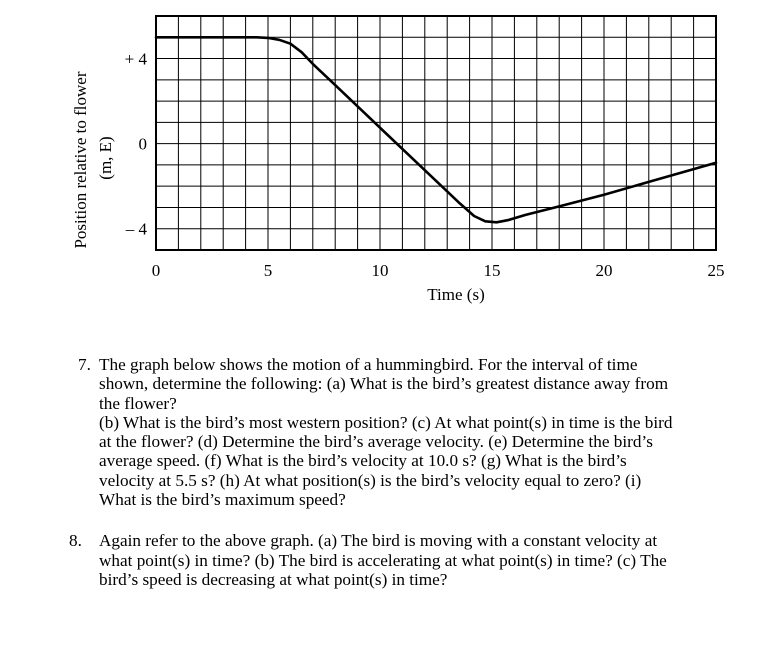 The image size is (779, 656). Describe the element at coordinates (156, 270) in the screenshot. I see `x-tick-label: 0` at that location.